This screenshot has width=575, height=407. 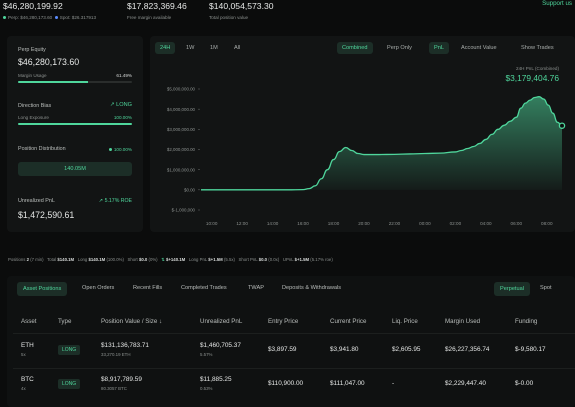 What do you see at coordinates (220, 345) in the screenshot?
I see `unrealized-pnl: $1,460,705.37` at bounding box center [220, 345].